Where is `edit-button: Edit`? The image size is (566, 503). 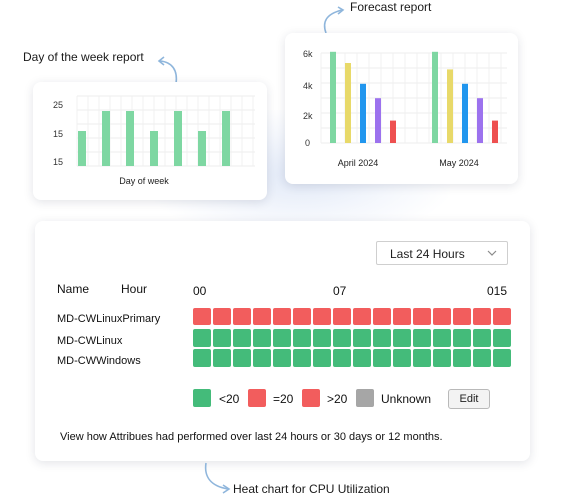
edit-button: Edit is located at coordinates (469, 399).